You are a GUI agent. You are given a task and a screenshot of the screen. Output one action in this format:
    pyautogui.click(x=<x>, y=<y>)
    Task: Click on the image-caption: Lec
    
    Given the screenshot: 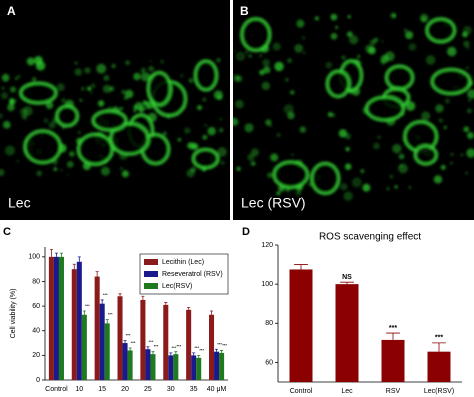 What is the action you would take?
    pyautogui.click(x=19, y=203)
    